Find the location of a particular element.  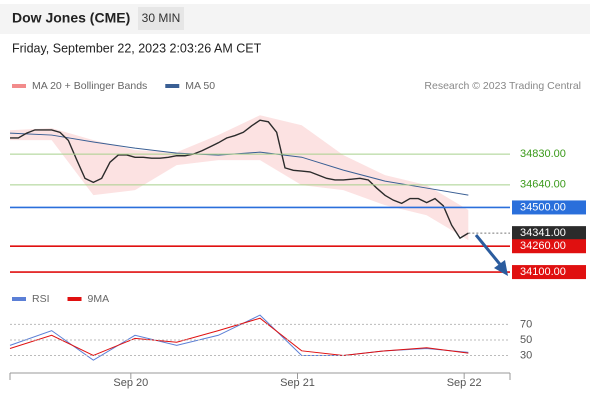

x-tick-label: Sep 20 is located at coordinates (130, 383).